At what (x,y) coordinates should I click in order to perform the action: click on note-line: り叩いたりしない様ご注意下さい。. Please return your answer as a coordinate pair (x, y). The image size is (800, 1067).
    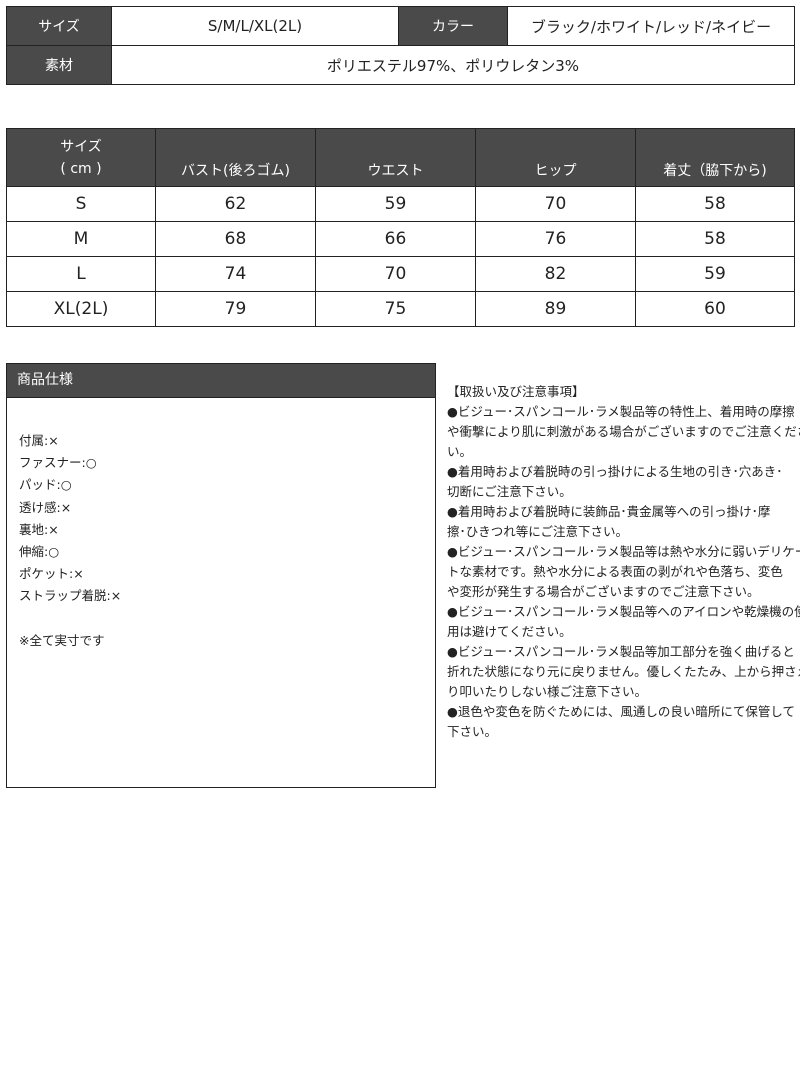
    Looking at the image, I should click on (547, 691).